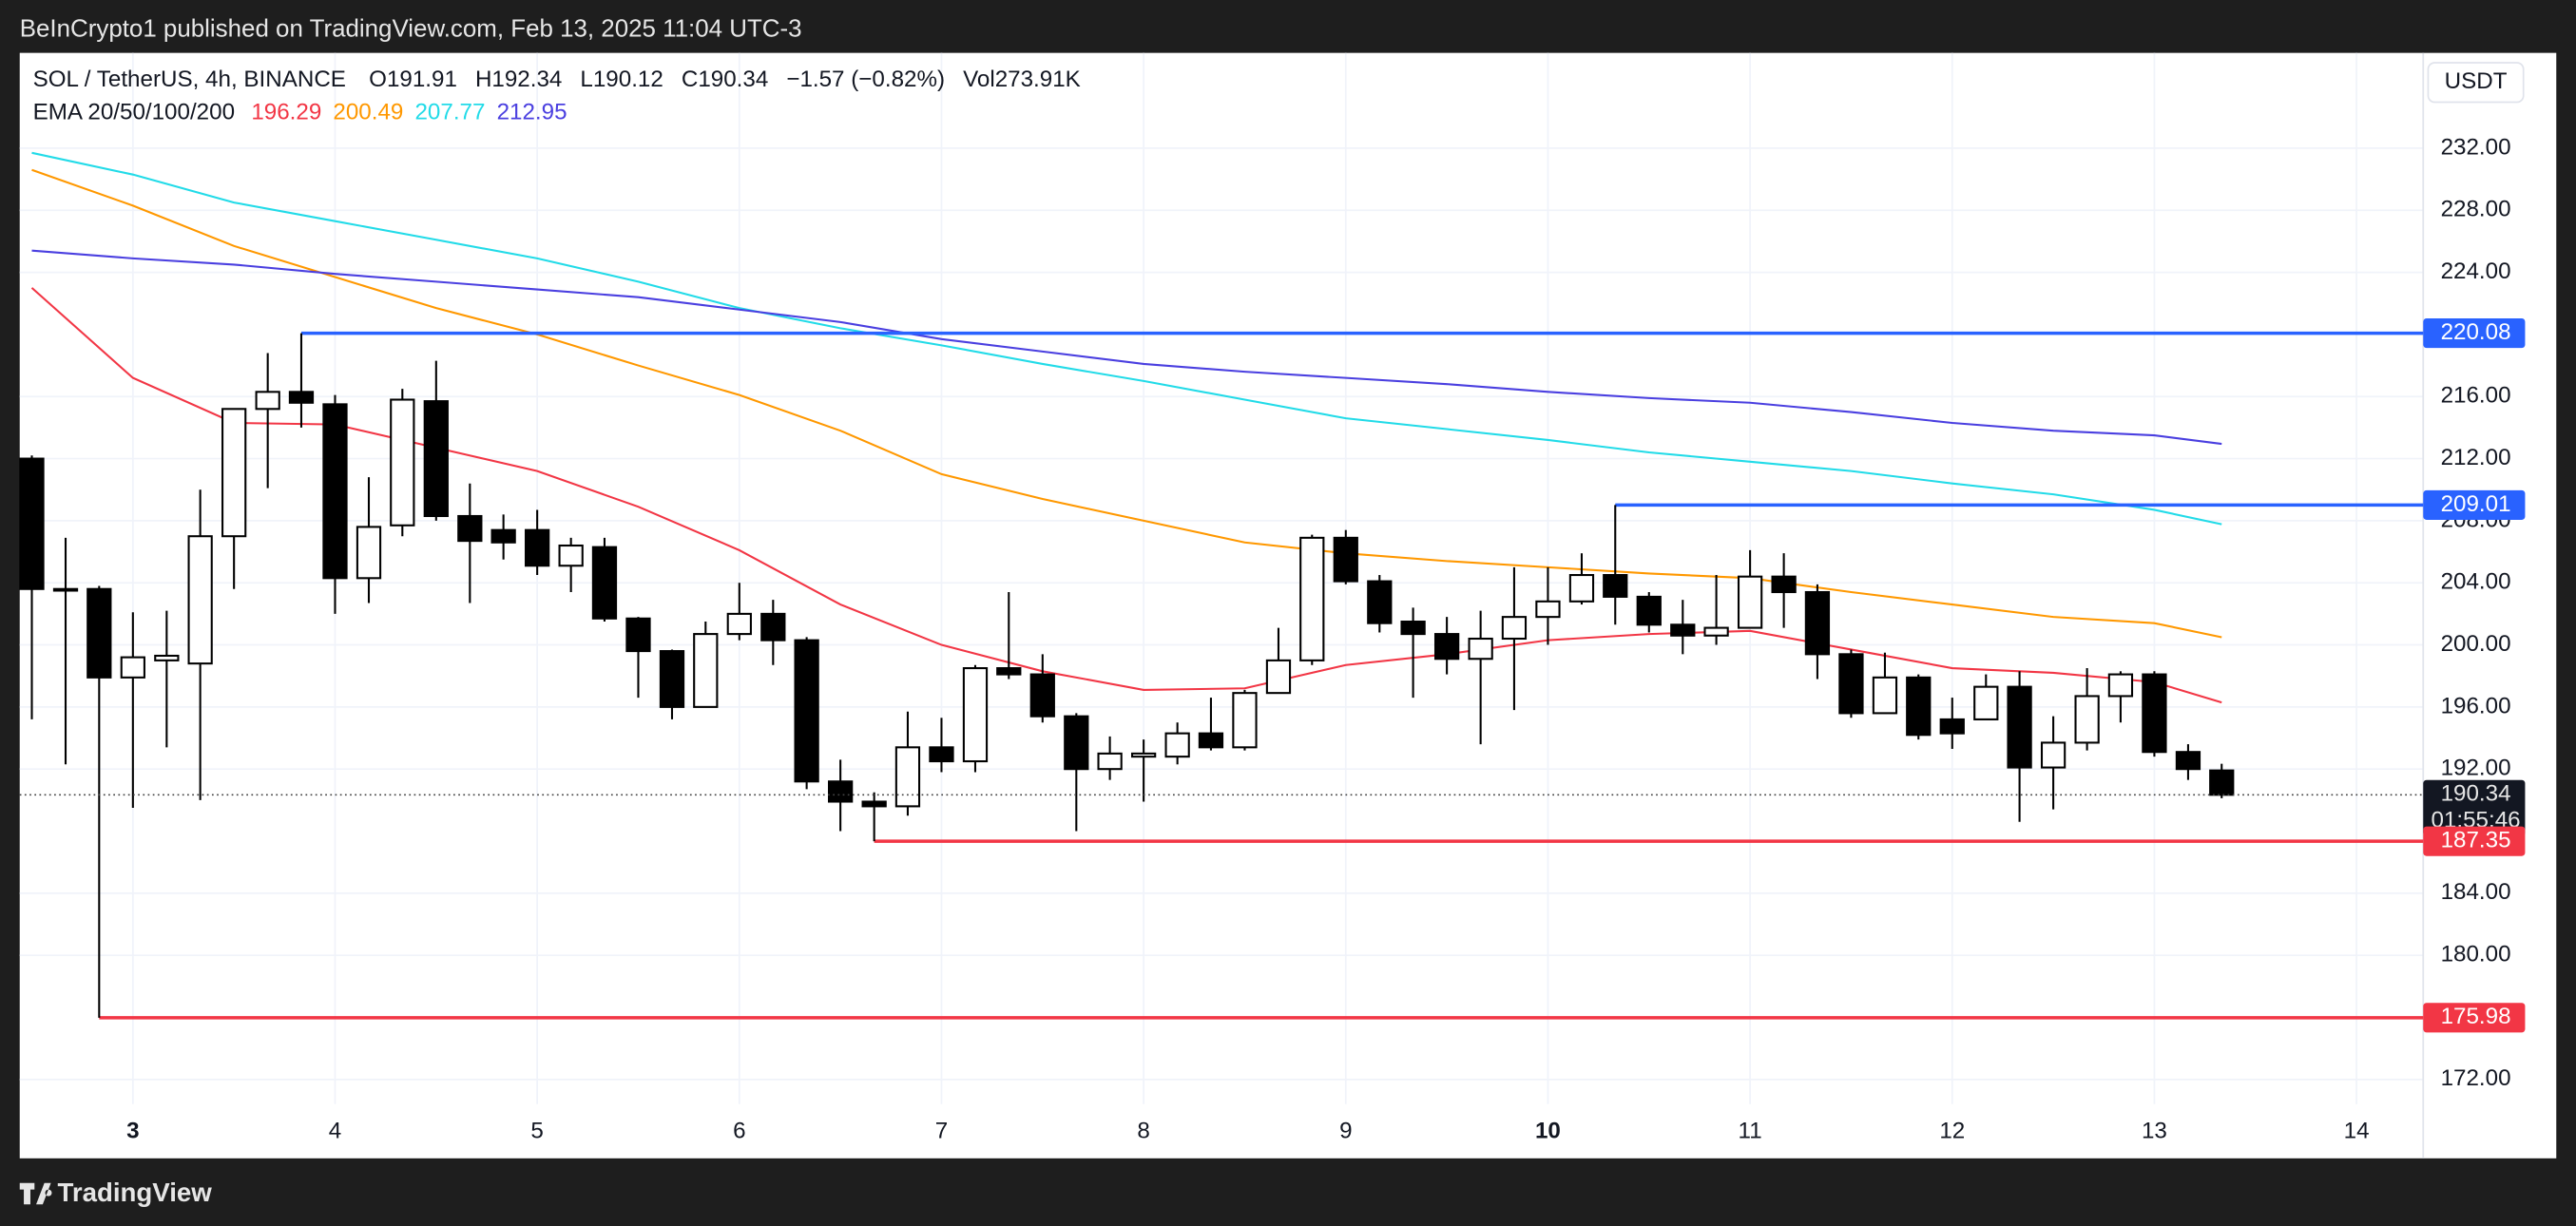  Describe the element at coordinates (739, 1132) in the screenshot. I see `x-tick-label: 6` at that location.